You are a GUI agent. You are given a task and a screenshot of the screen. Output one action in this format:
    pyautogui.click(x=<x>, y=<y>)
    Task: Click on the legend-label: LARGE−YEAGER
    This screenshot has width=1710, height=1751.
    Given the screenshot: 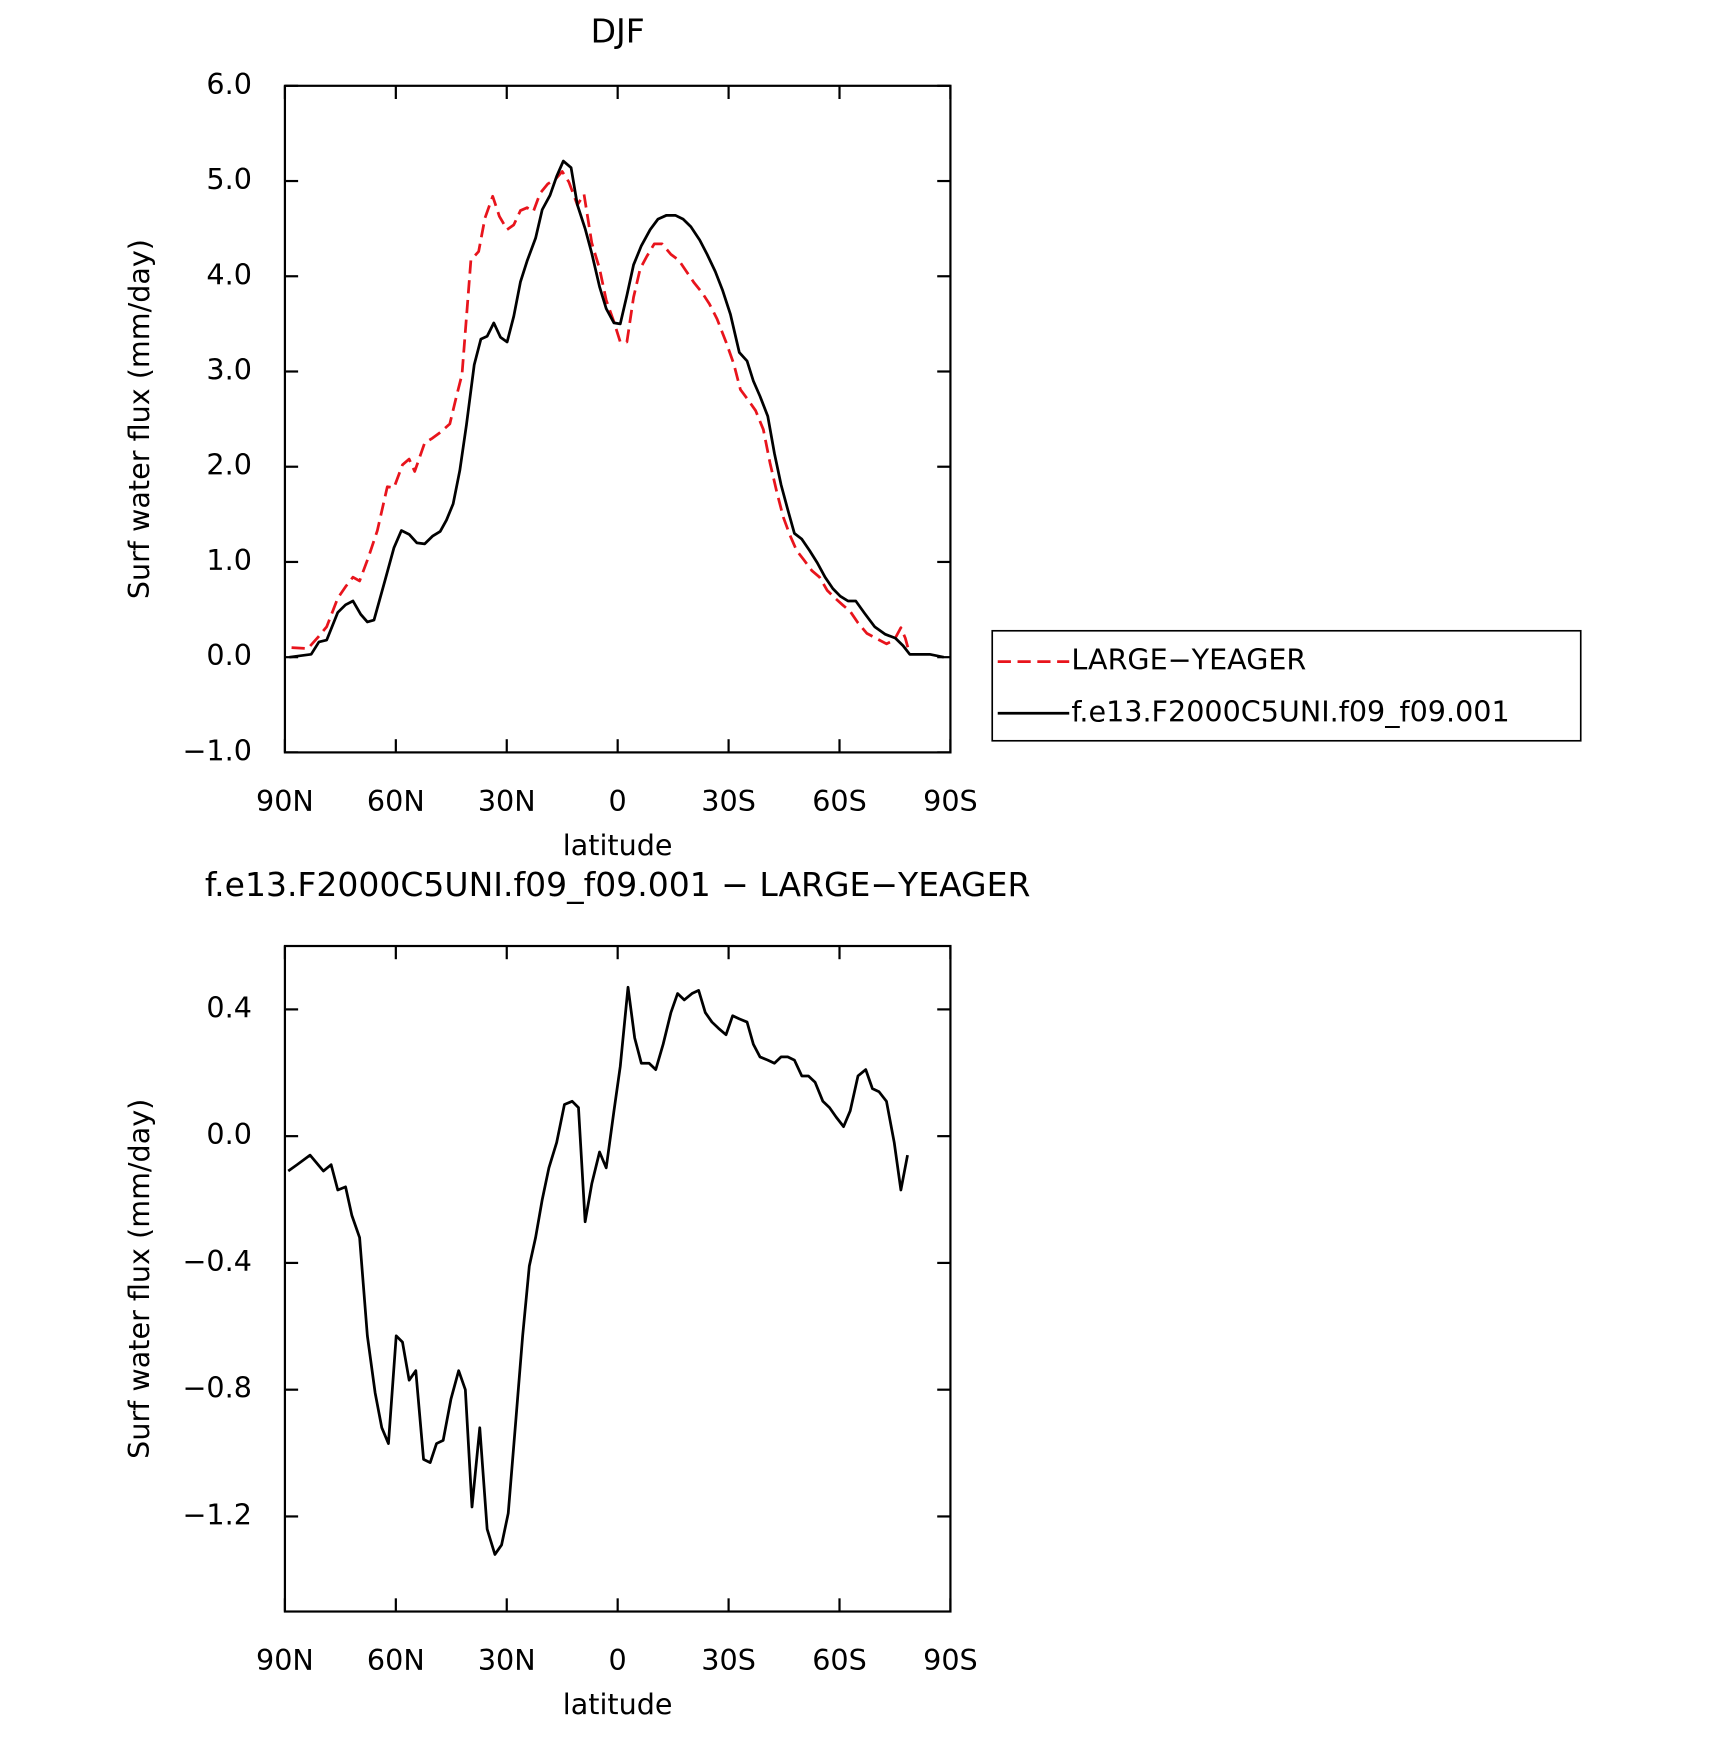 What is the action you would take?
    pyautogui.click(x=1188, y=660)
    